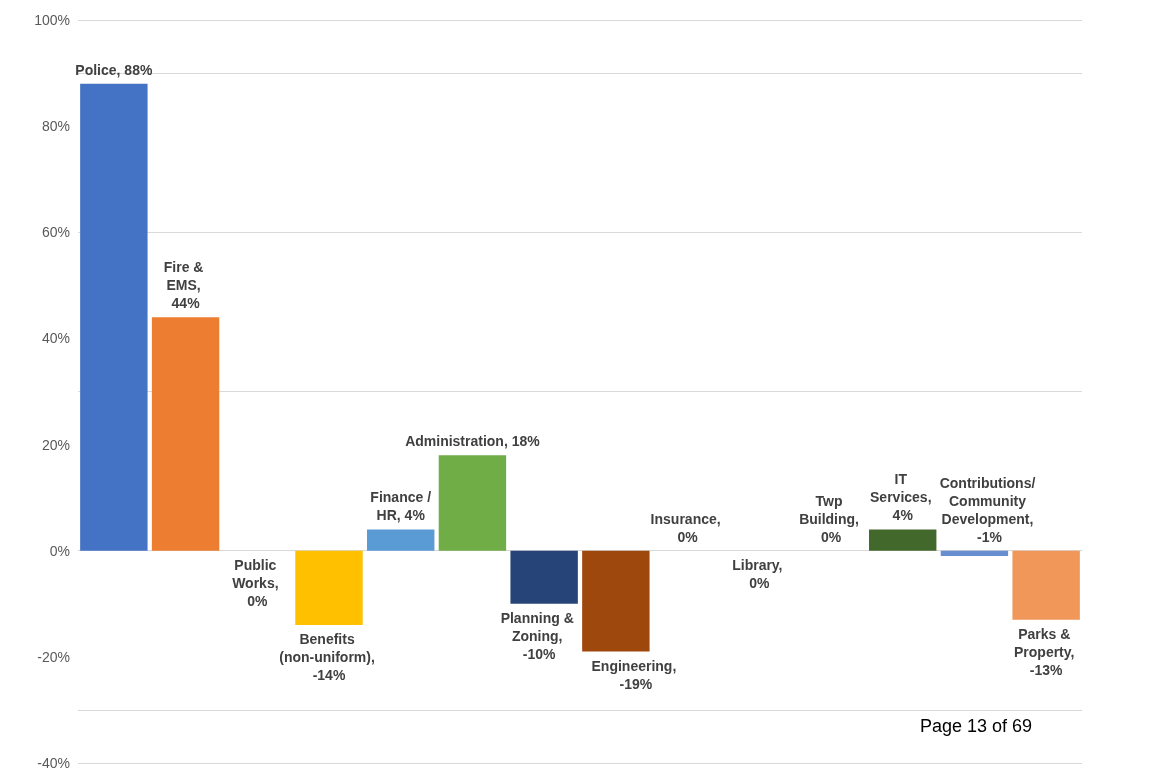 The image size is (1150, 783). Describe the element at coordinates (52, 20) in the screenshot. I see `y-tick-label: 100%` at that location.